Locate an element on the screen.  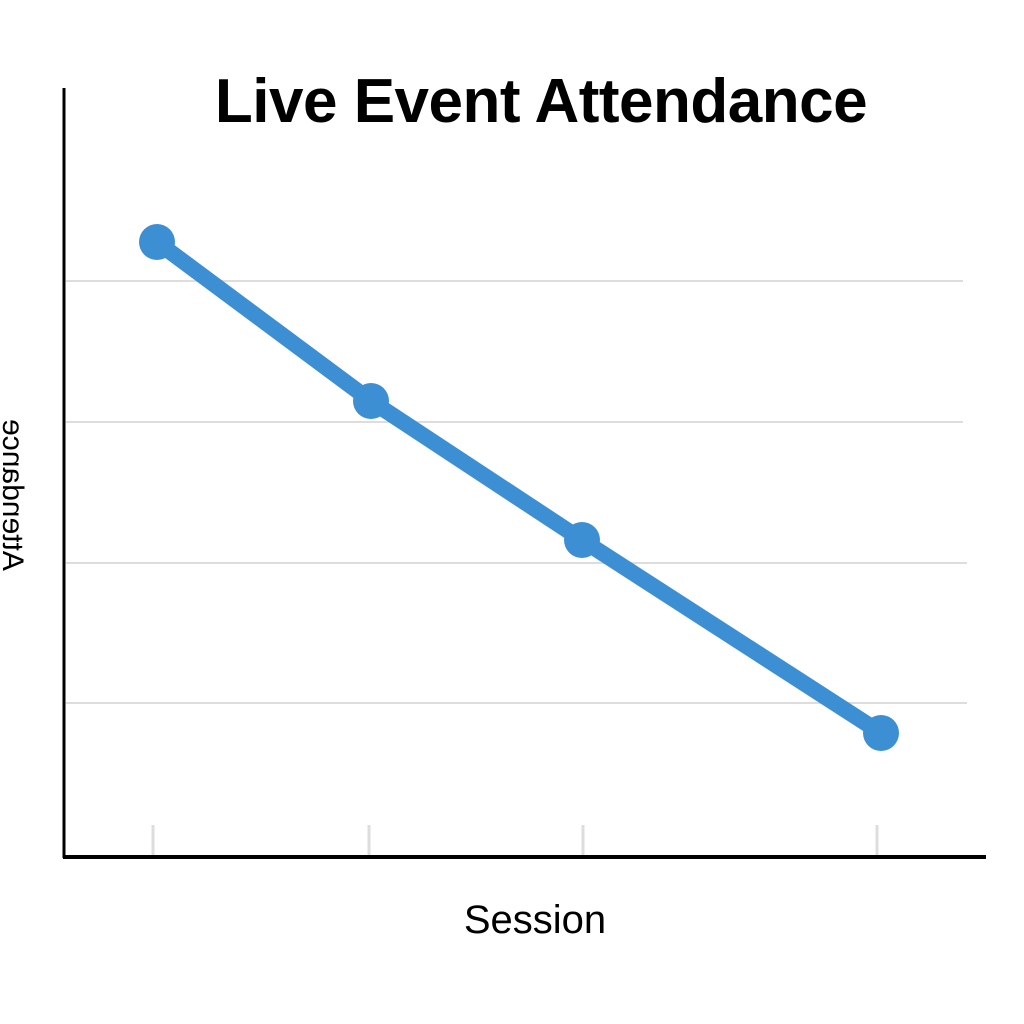
x-ticks is located at coordinates (515, 840).